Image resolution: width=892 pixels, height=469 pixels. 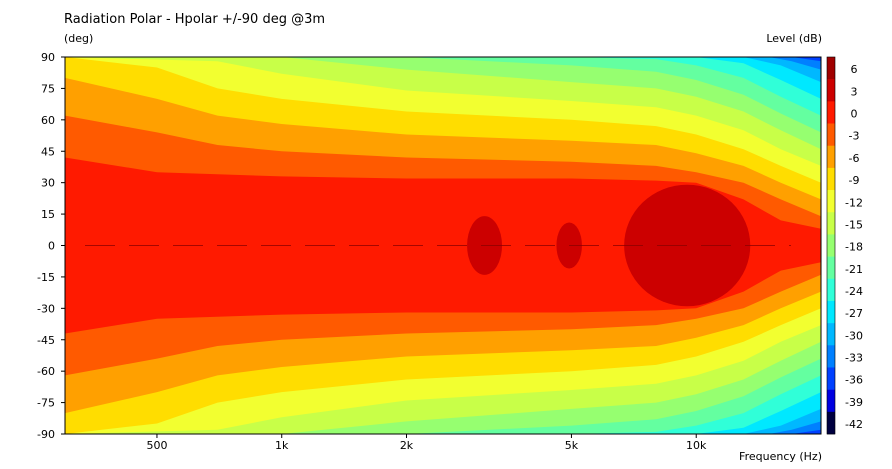 What do you see at coordinates (854, 247) in the screenshot?
I see `colorbar-tick-label: -18` at bounding box center [854, 247].